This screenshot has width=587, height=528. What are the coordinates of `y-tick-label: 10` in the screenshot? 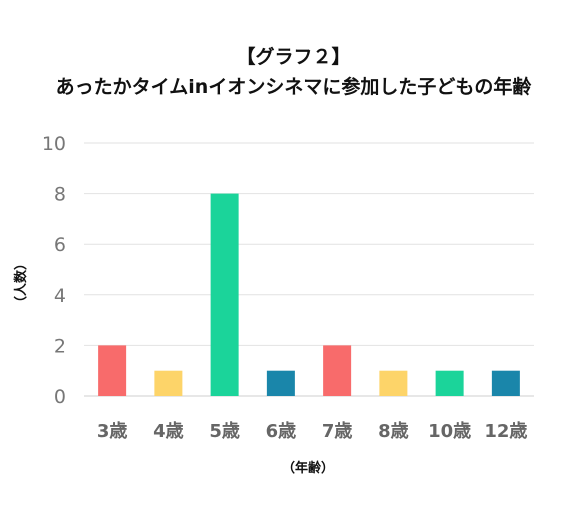 It's located at (54, 144).